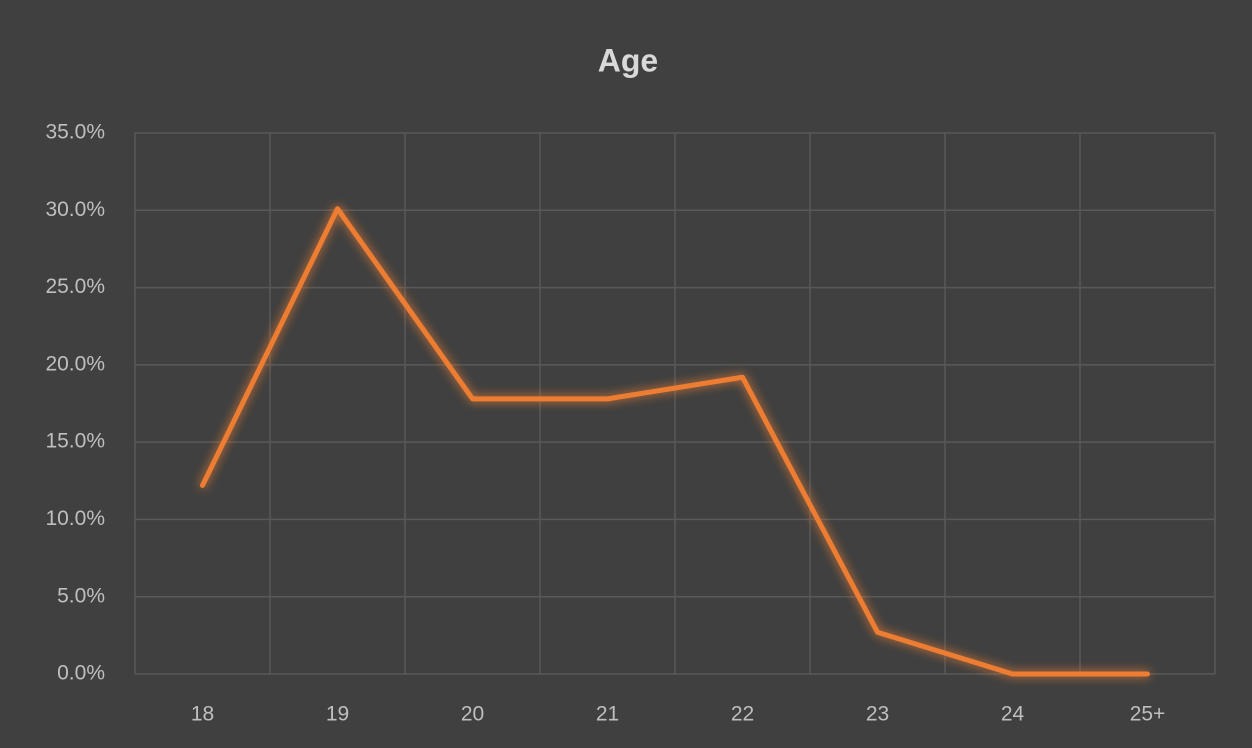 The height and width of the screenshot is (748, 1252). What do you see at coordinates (877, 714) in the screenshot?
I see `x-tick-label: 23` at bounding box center [877, 714].